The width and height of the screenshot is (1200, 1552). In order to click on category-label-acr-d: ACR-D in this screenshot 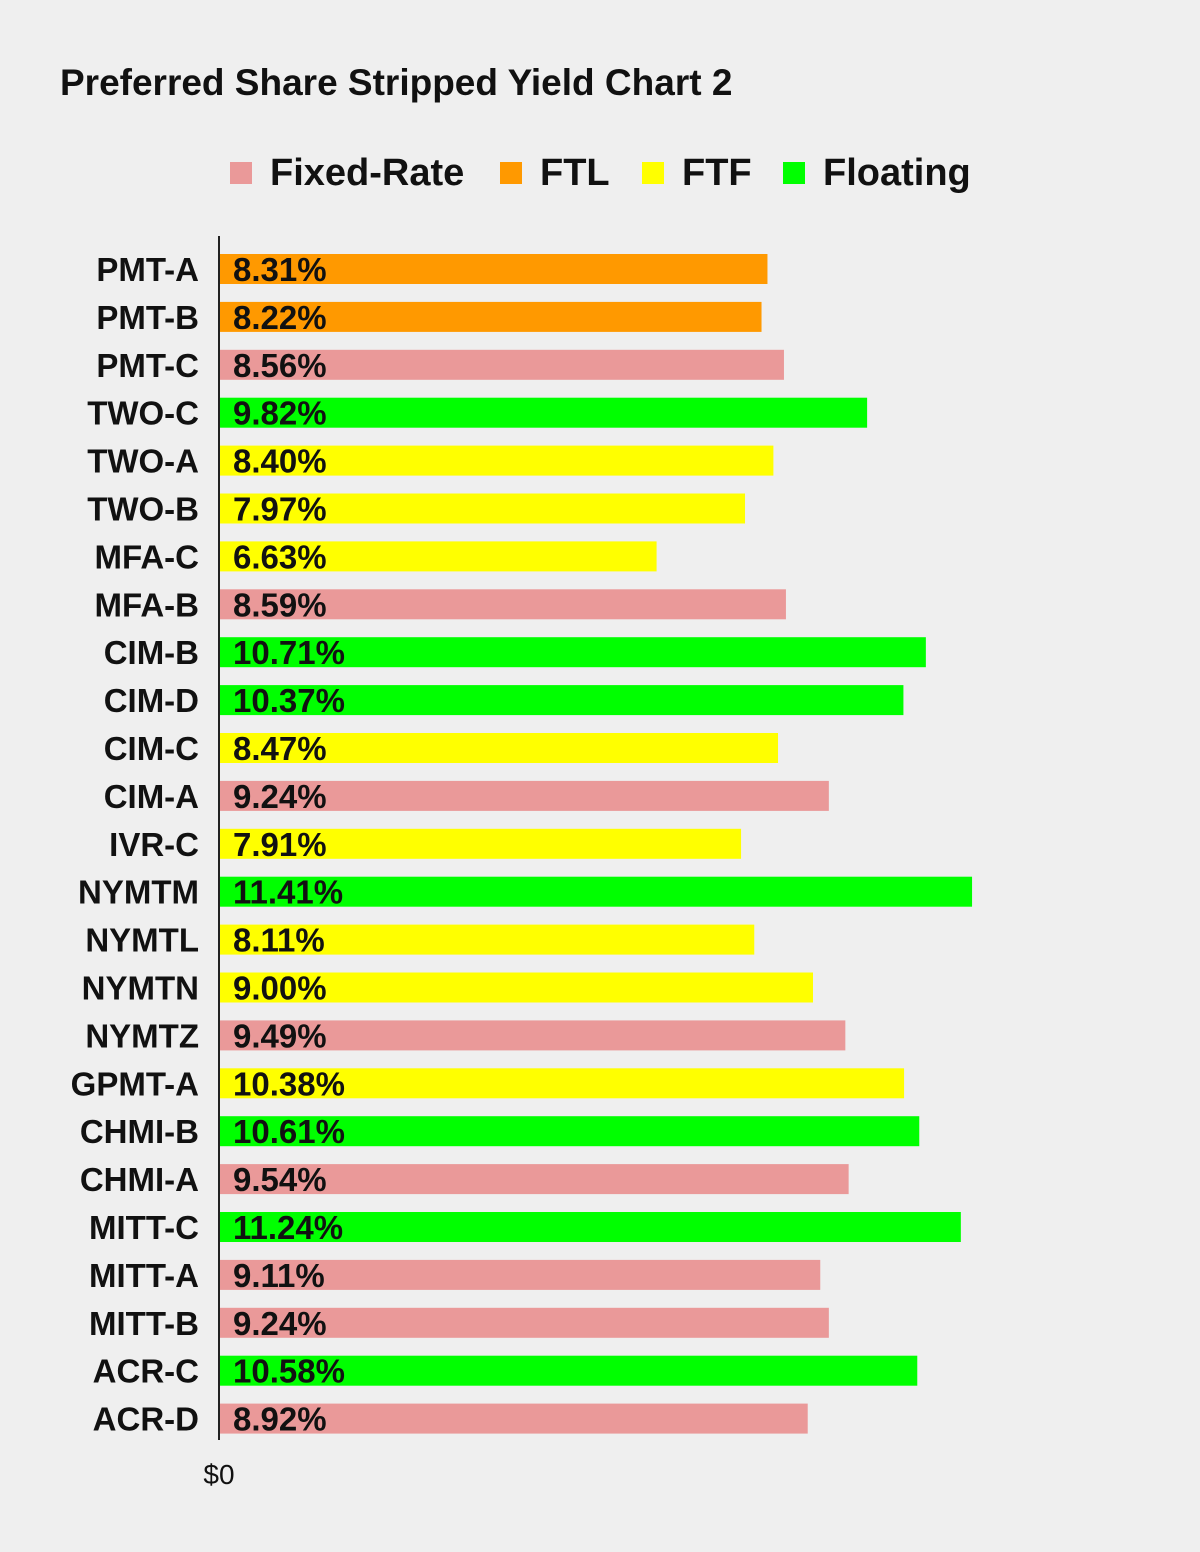, I will do `click(146, 1419)`.